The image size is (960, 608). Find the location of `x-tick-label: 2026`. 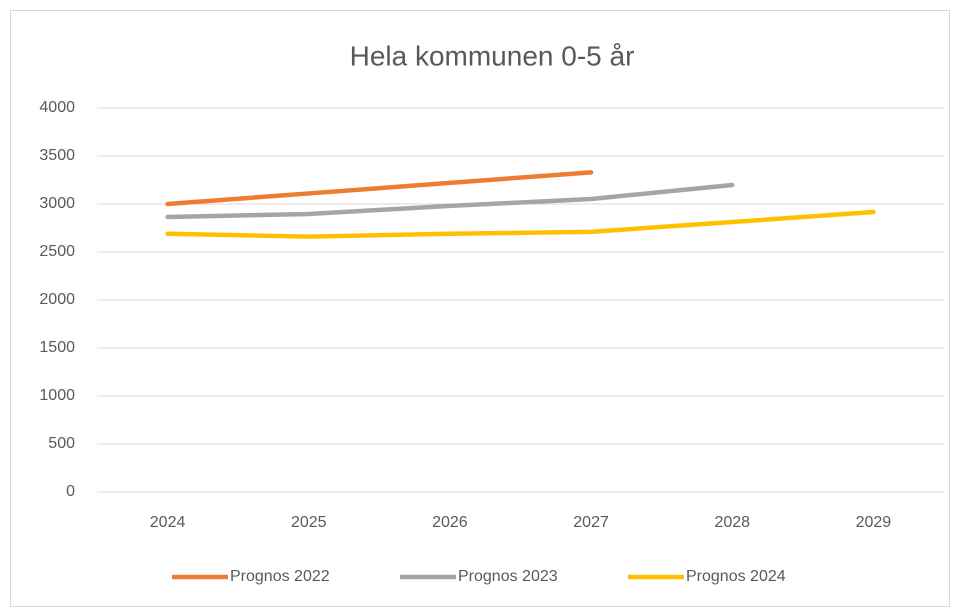

x-tick-label: 2026 is located at coordinates (450, 522).